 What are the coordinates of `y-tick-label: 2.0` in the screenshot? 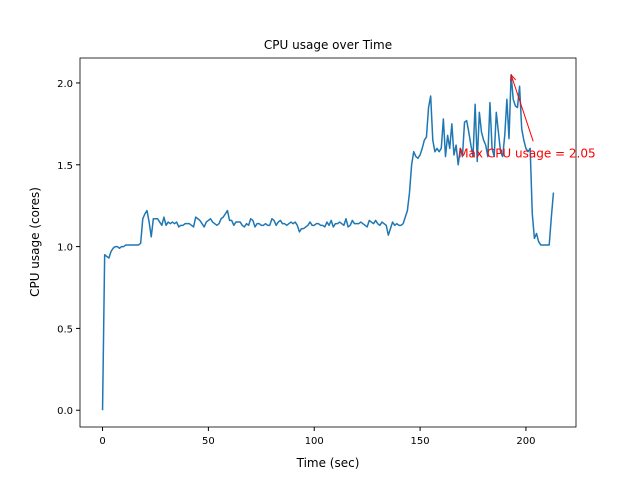 It's located at (65, 84).